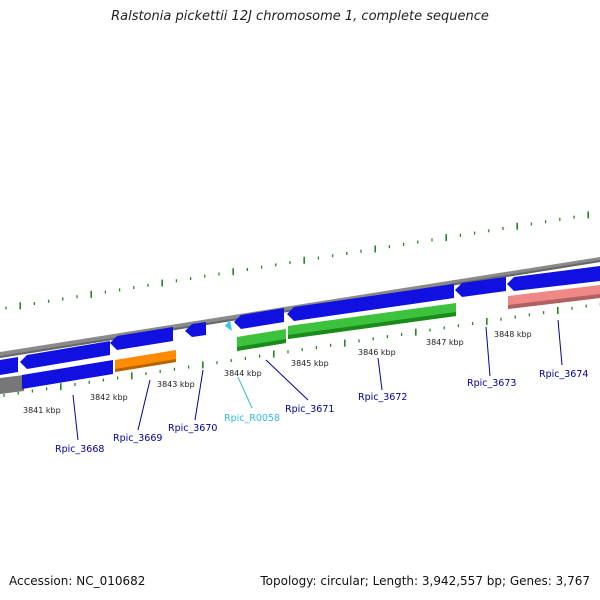 The height and width of the screenshot is (600, 600). What do you see at coordinates (377, 352) in the screenshot?
I see `scale-label: 3846 kbp` at bounding box center [377, 352].